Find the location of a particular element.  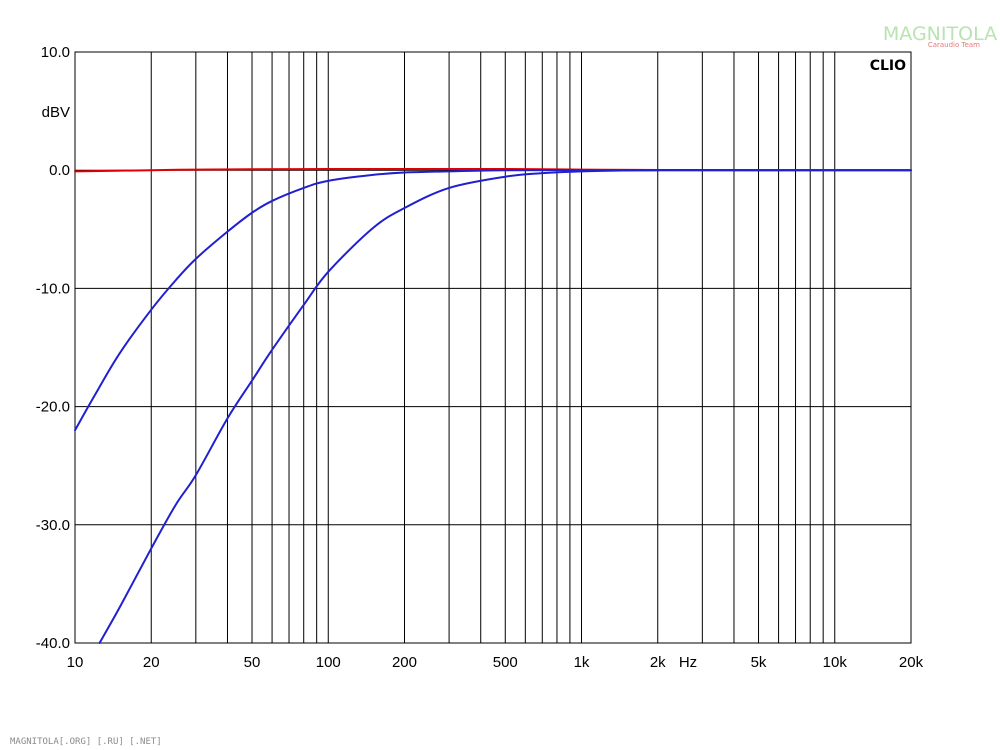

y-tick-labels: 10.0 0.0 -10.0 -20.0 -30.0 -40.0 is located at coordinates (53, 348).